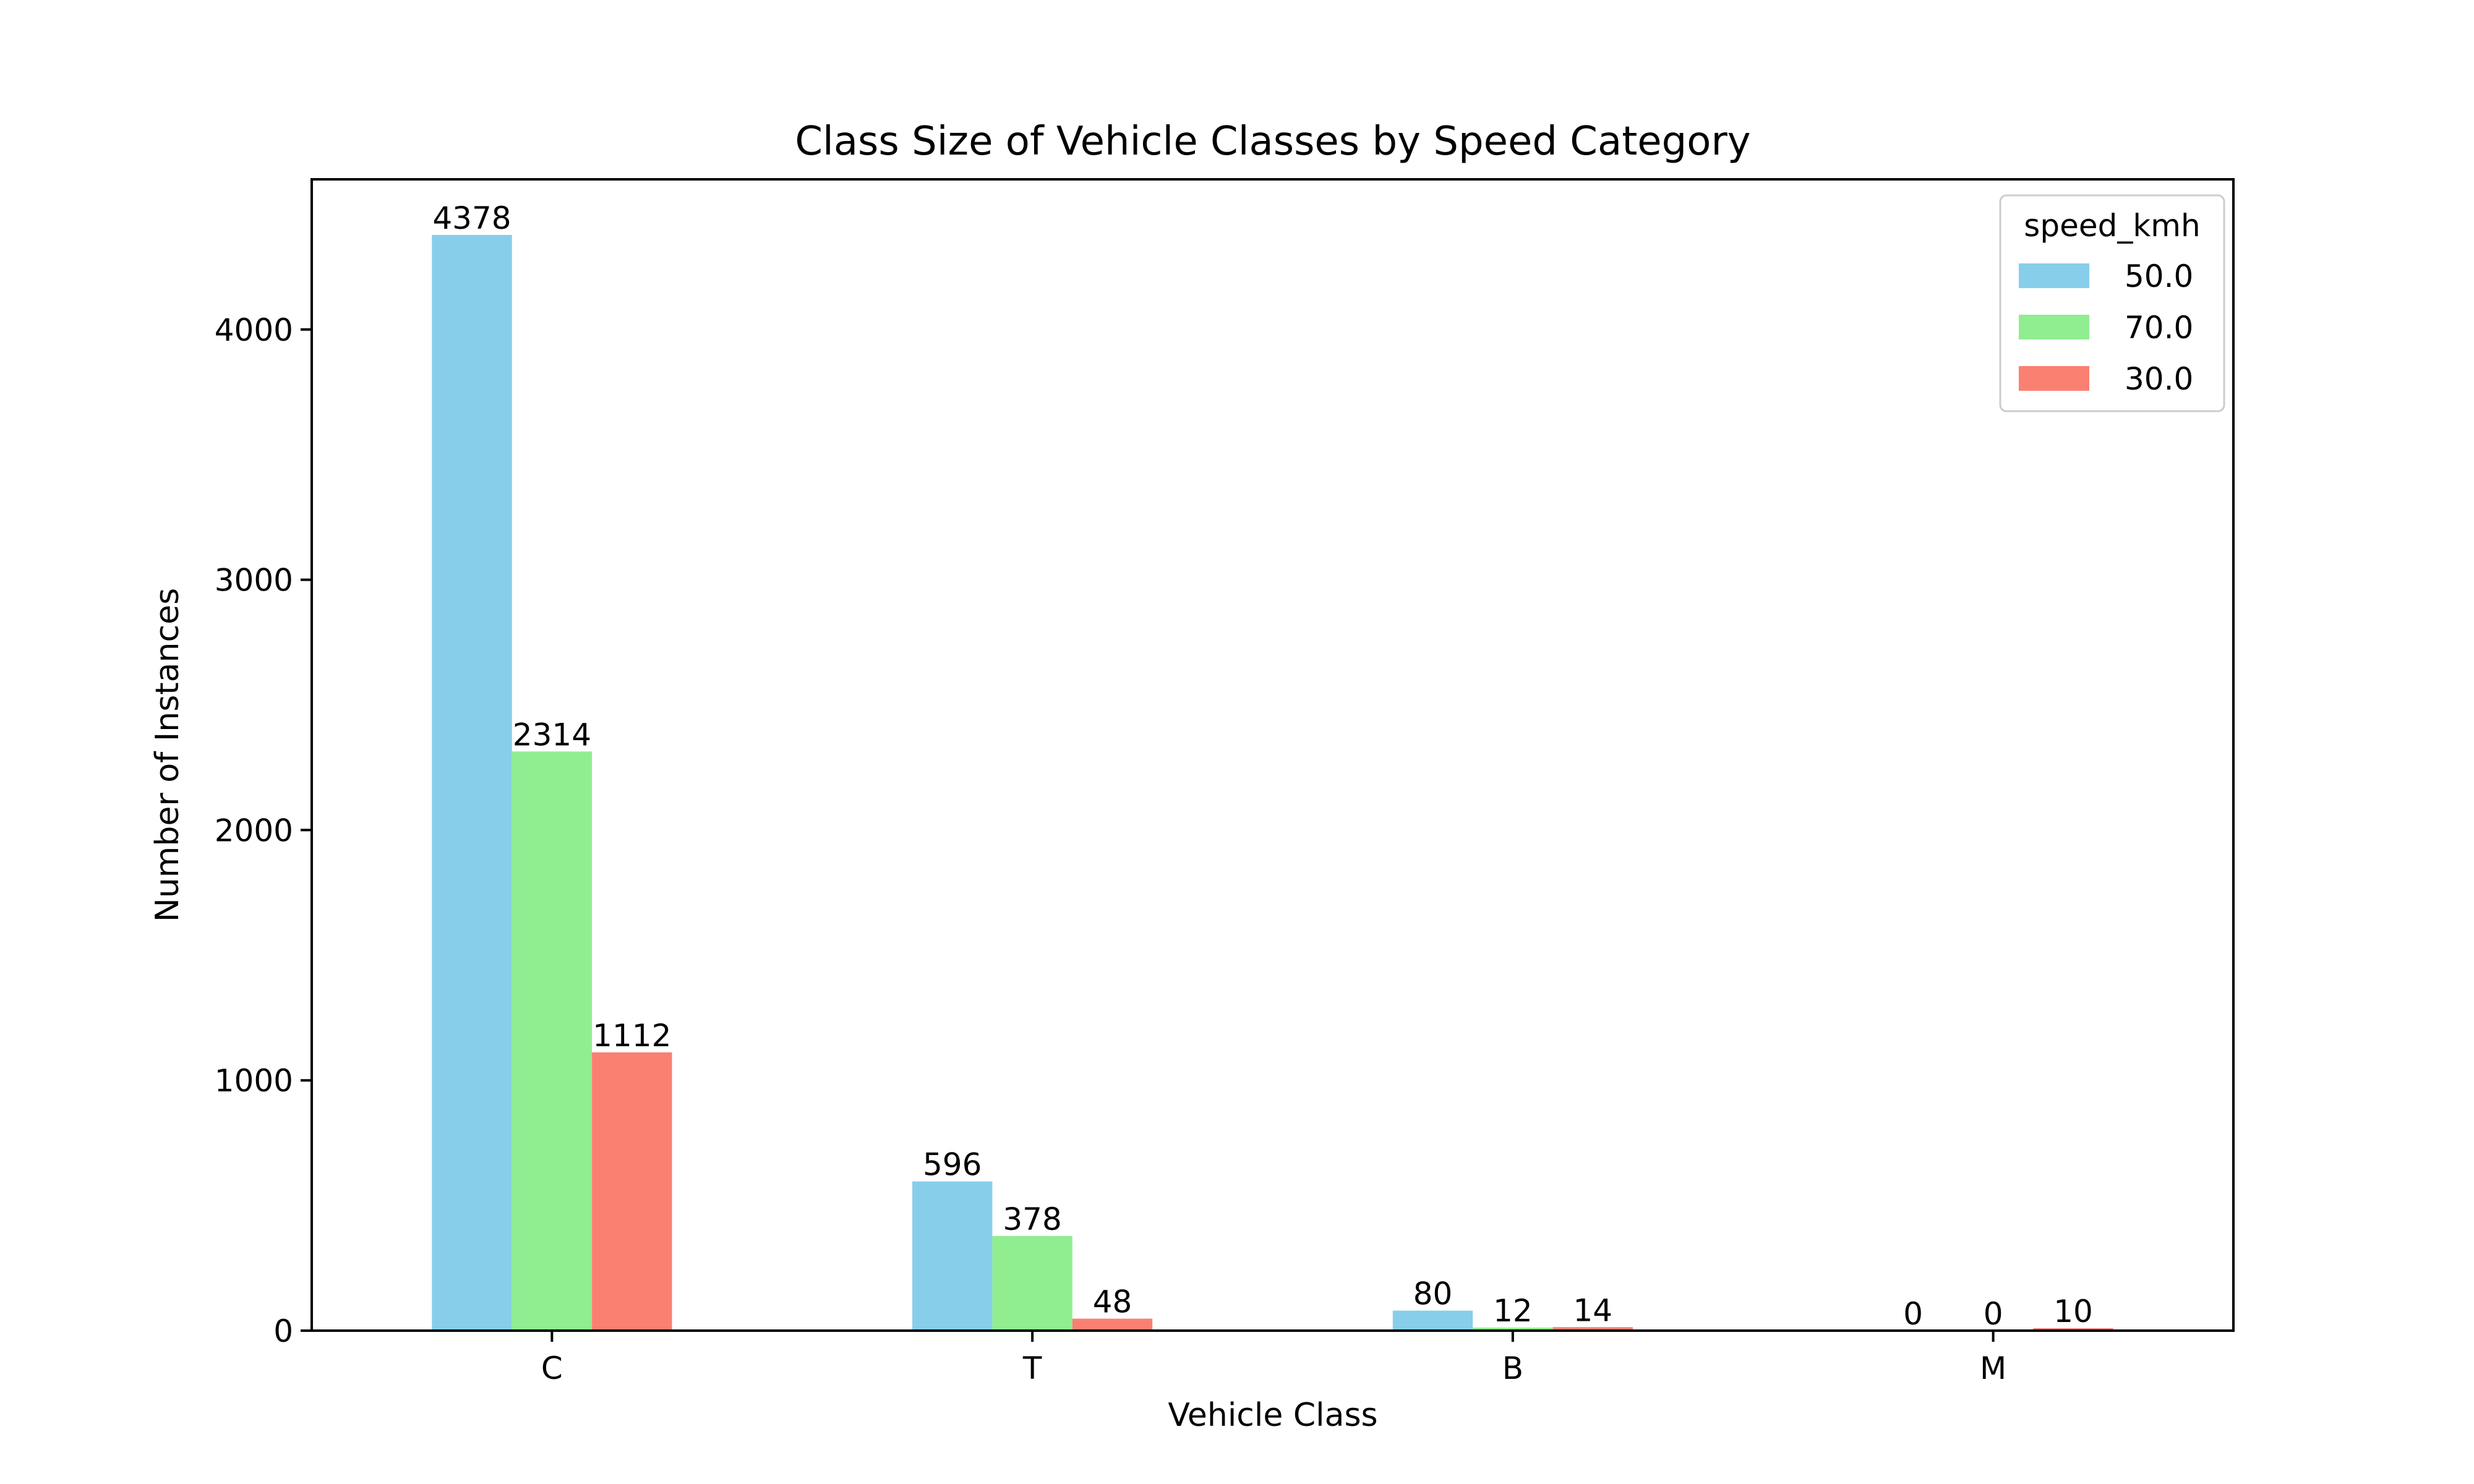 Image resolution: width=2474 pixels, height=1484 pixels. I want to click on bar-value-label: 10, so click(2073, 1311).